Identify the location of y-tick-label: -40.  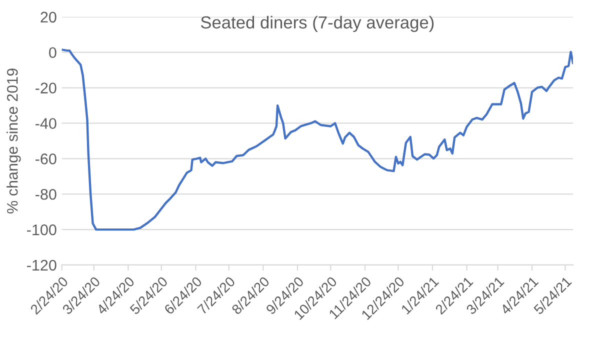
(46, 123).